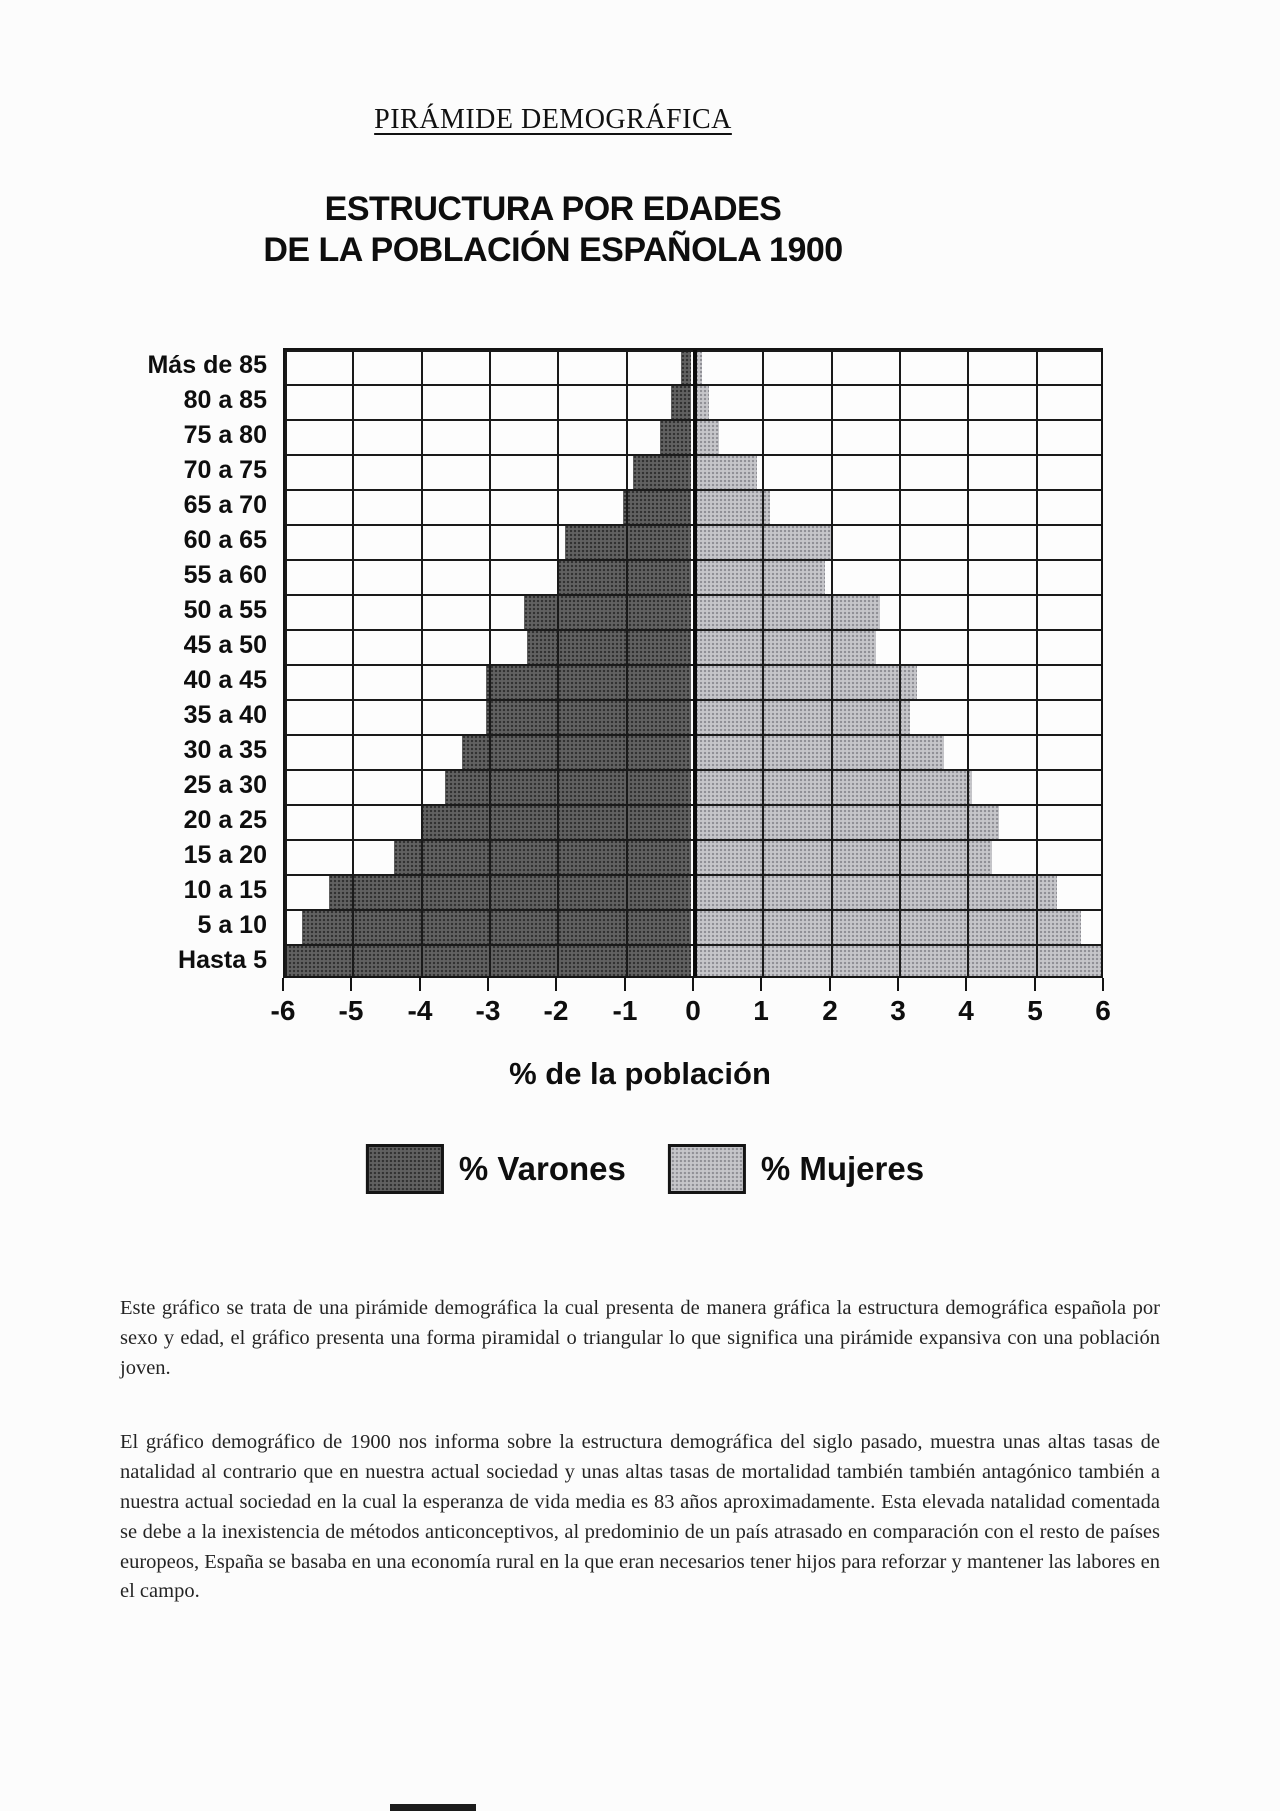  I want to click on scan-artifact, so click(433, 1807).